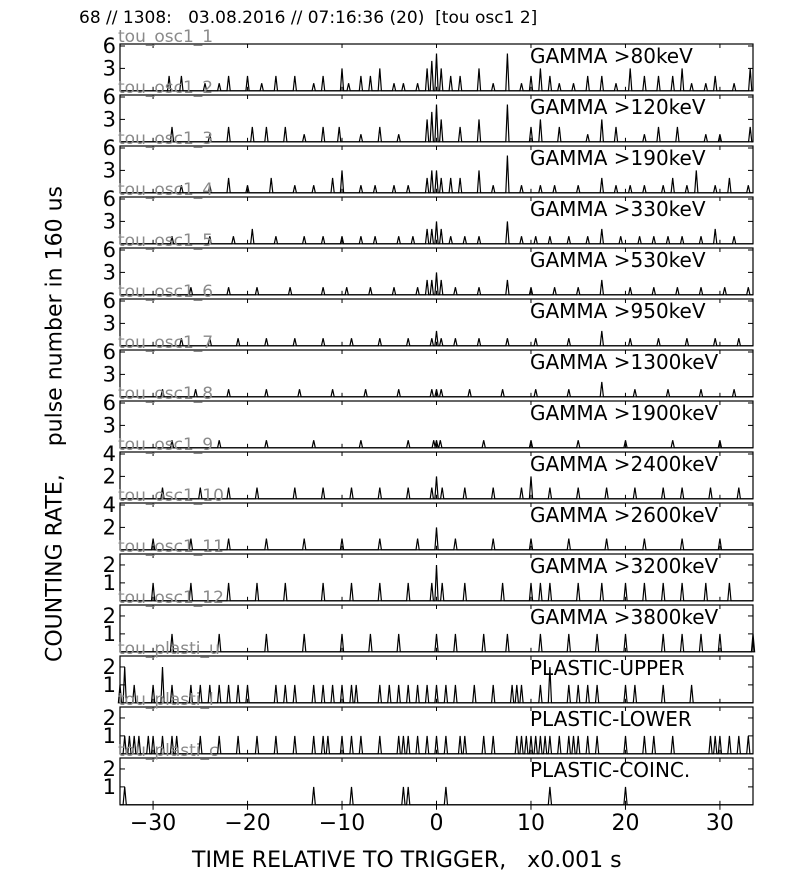 The image size is (792, 882). Describe the element at coordinates (247, 823) in the screenshot. I see `x-tick-label: −20` at that location.